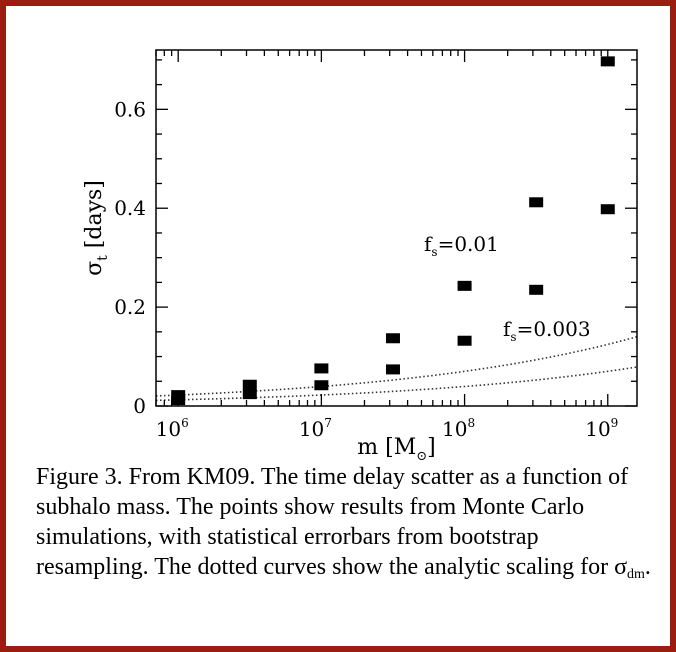  What do you see at coordinates (249, 394) in the screenshot?
I see `data-point-series1-pt1` at bounding box center [249, 394].